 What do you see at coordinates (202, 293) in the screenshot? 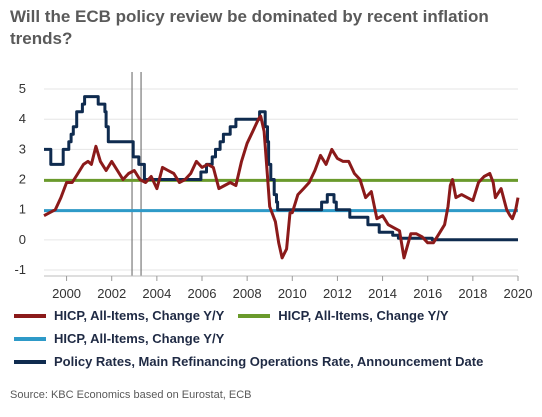
I see `x-tick-label: 2006` at bounding box center [202, 293].